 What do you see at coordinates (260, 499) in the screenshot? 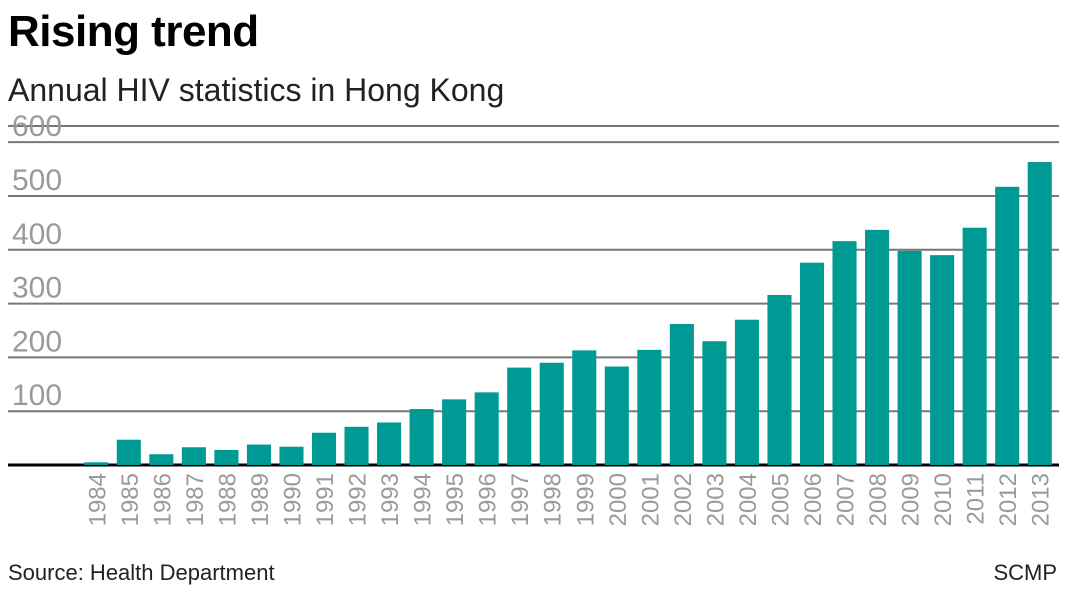
I see `x-tick-label: 1989` at bounding box center [260, 499].